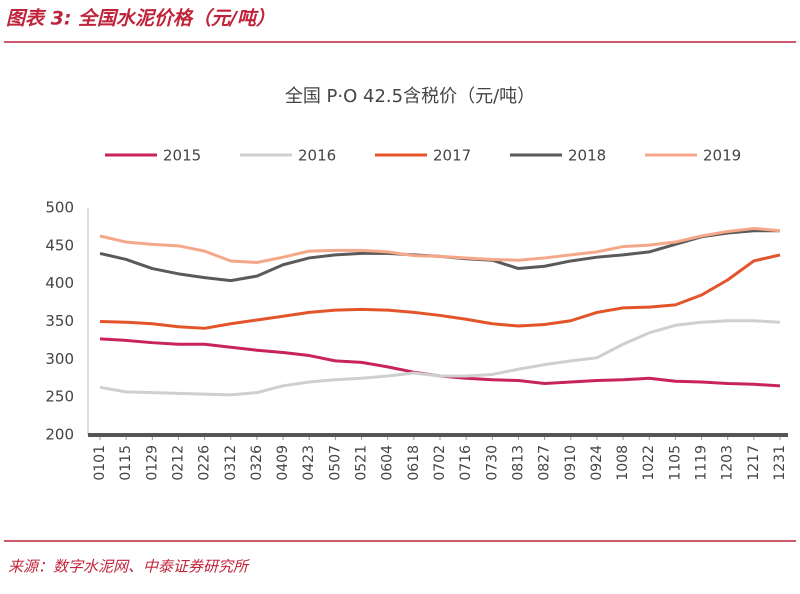 Image resolution: width=800 pixels, height=594 pixels. What do you see at coordinates (126, 463) in the screenshot?
I see `x-tick-label: 0115` at bounding box center [126, 463].